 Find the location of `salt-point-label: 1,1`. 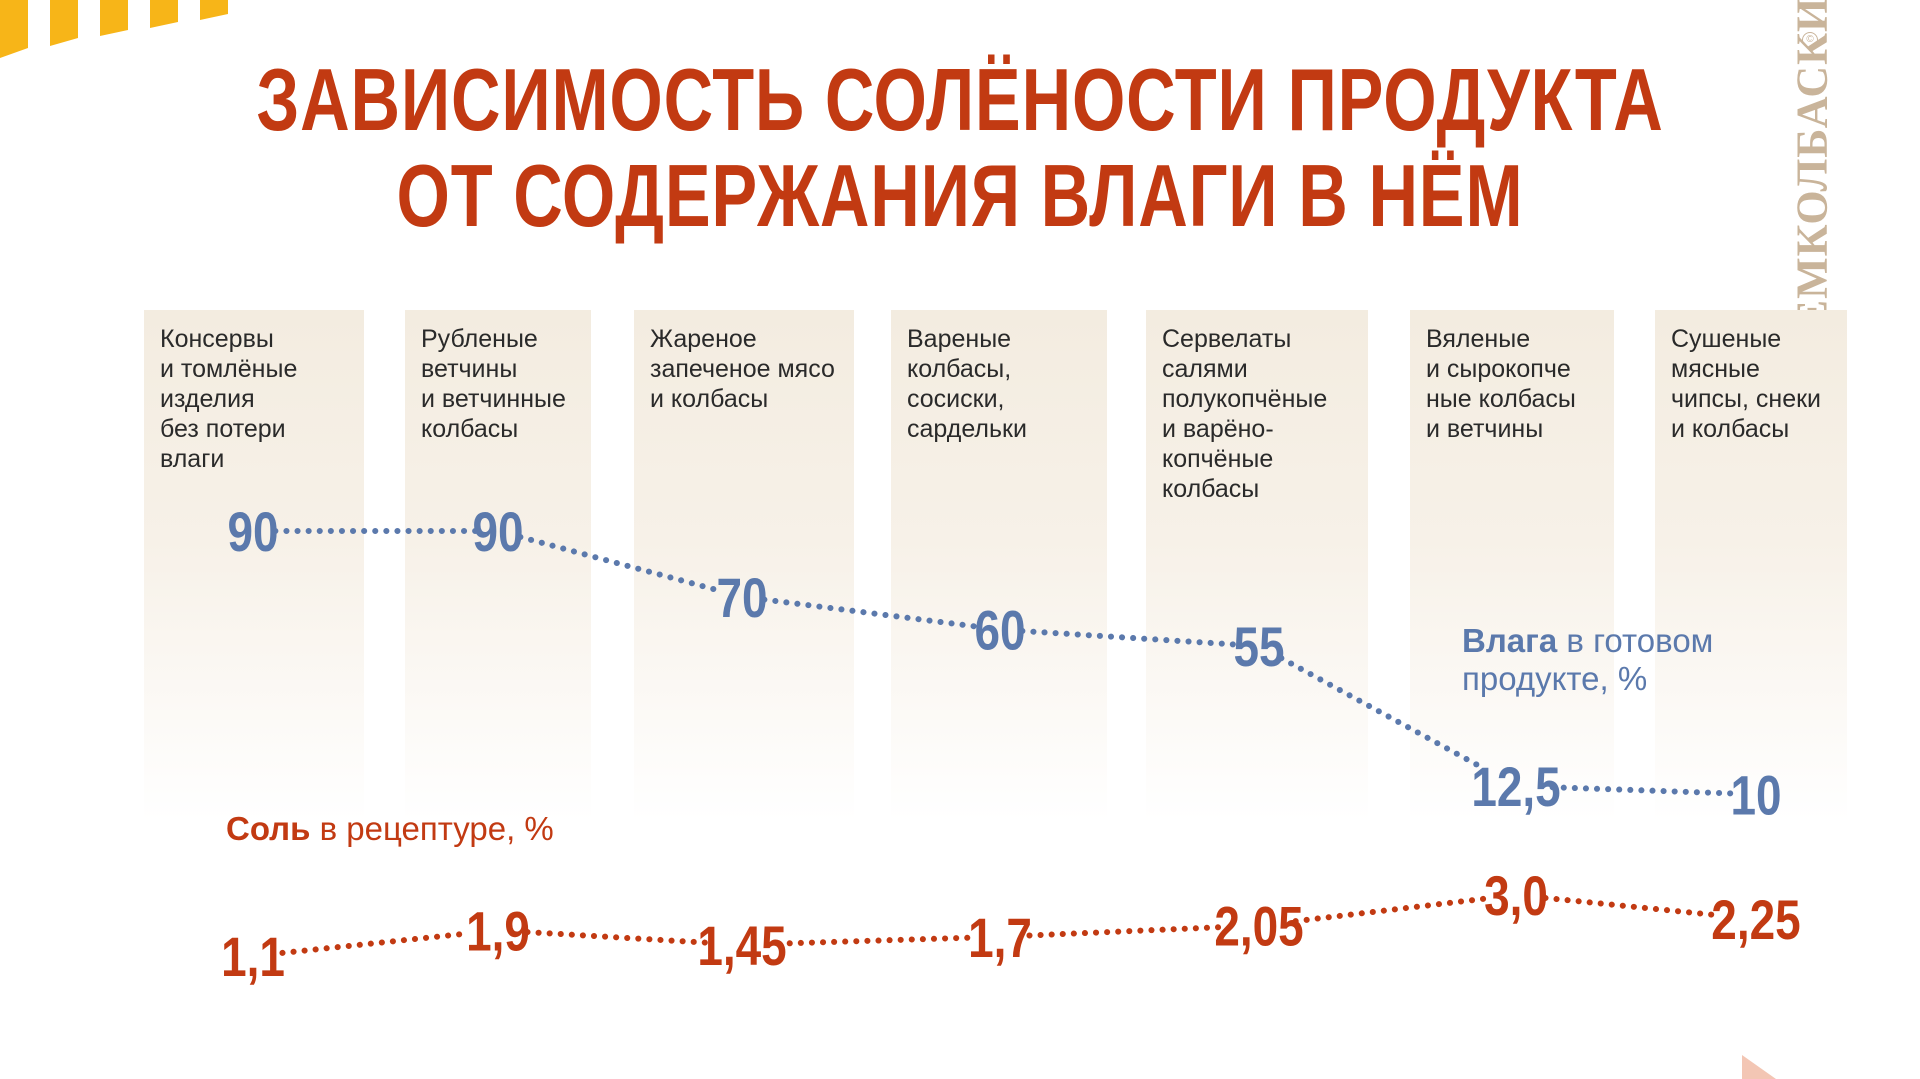

salt-point-label: 1,1 is located at coordinates (253, 957).